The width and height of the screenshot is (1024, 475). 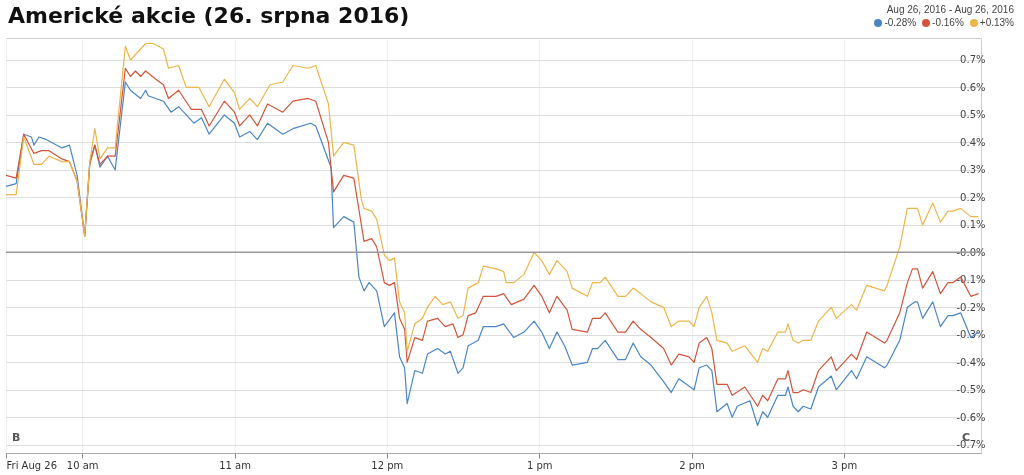 I want to click on y-tick-label: 0.6%, so click(x=973, y=87).